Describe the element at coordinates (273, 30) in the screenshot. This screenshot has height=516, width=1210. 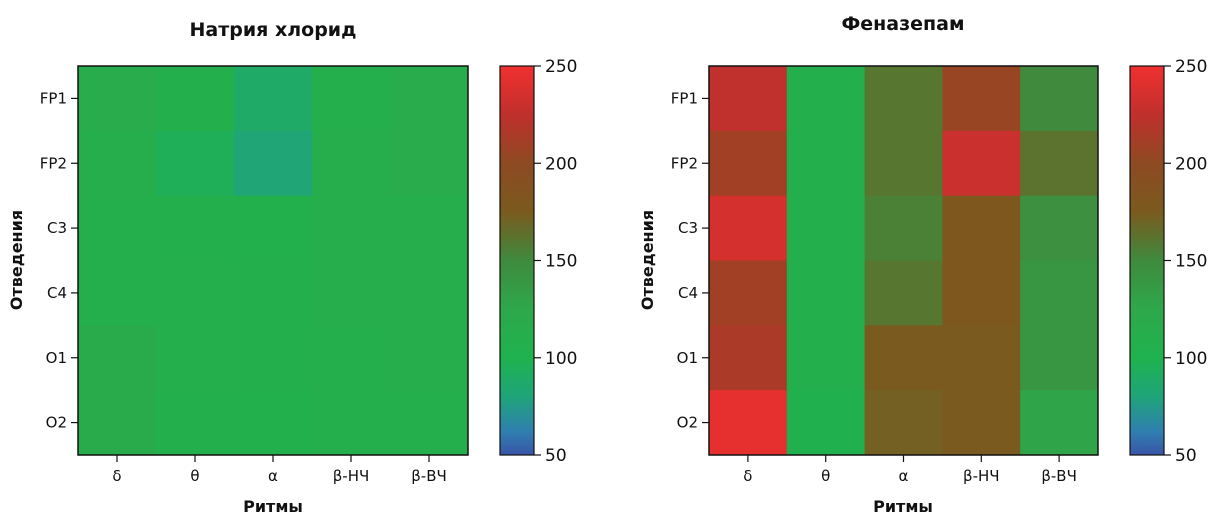
I see `chart-title: Натрия хлорид` at that location.